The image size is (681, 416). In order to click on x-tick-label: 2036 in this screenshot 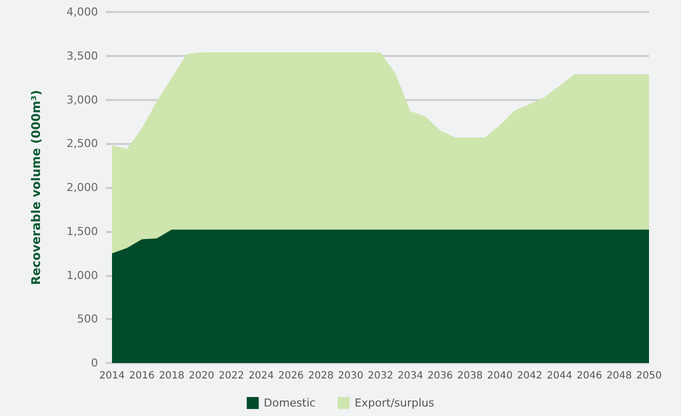, I will do `click(440, 376)`.